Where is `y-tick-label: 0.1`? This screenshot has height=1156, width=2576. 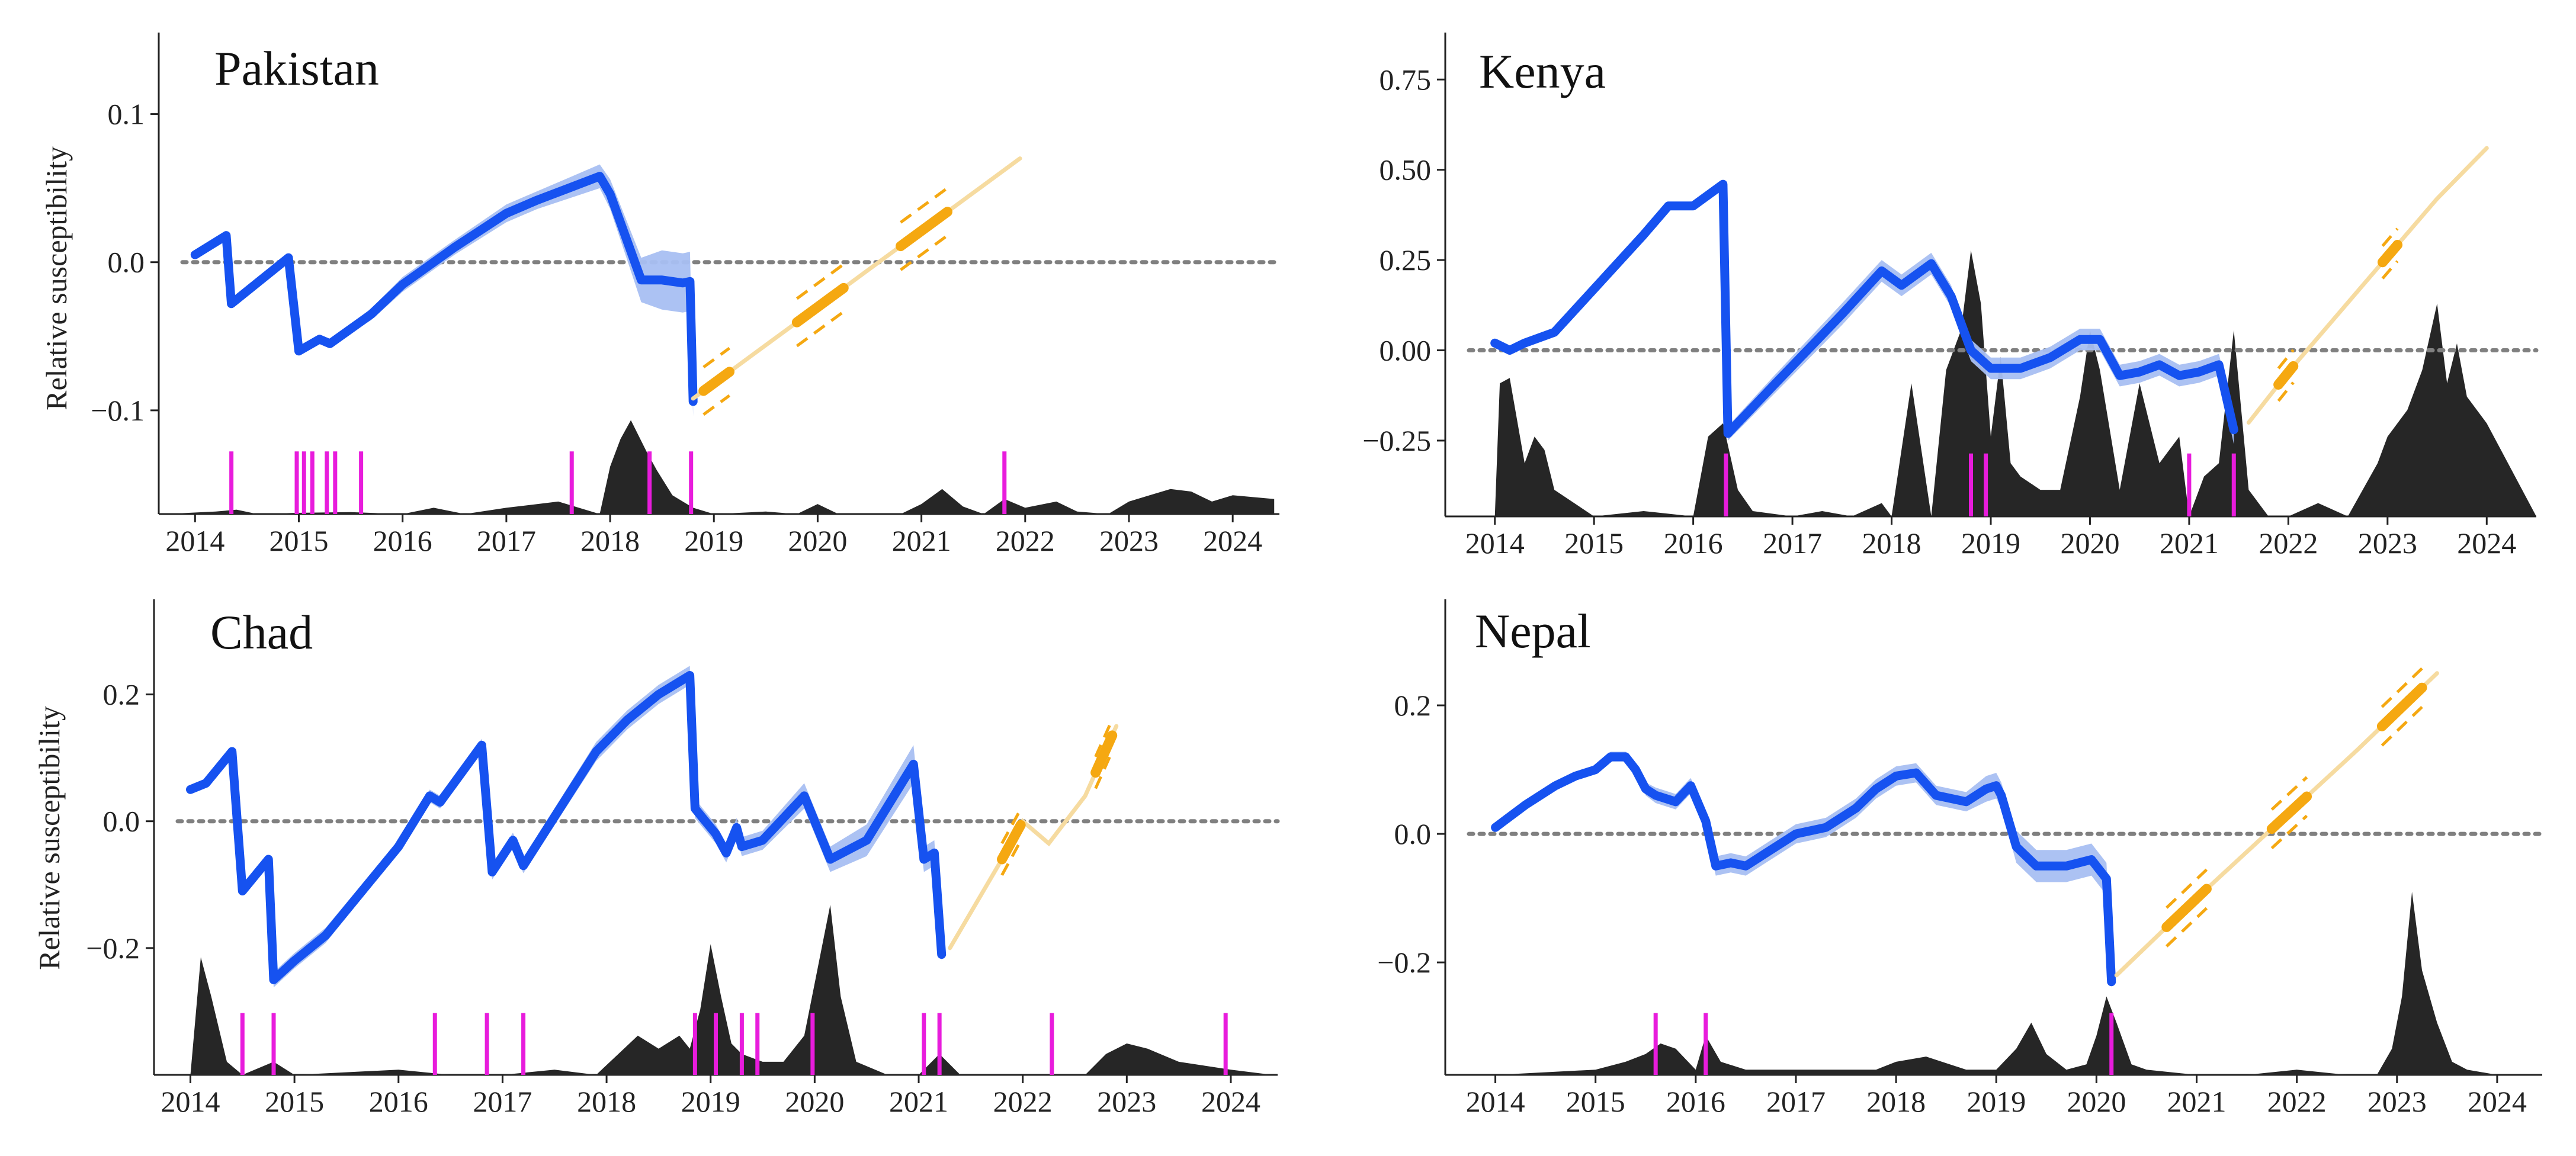 y-tick-label: 0.1 is located at coordinates (126, 114).